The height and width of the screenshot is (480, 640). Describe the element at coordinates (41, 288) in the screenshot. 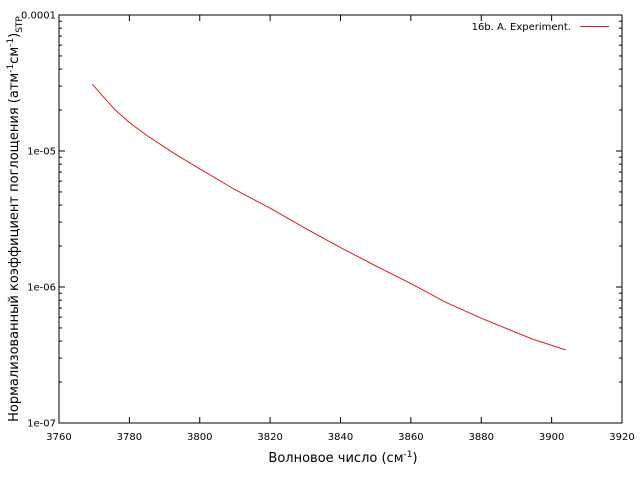

I see `y-tick-label: 1e-06` at that location.